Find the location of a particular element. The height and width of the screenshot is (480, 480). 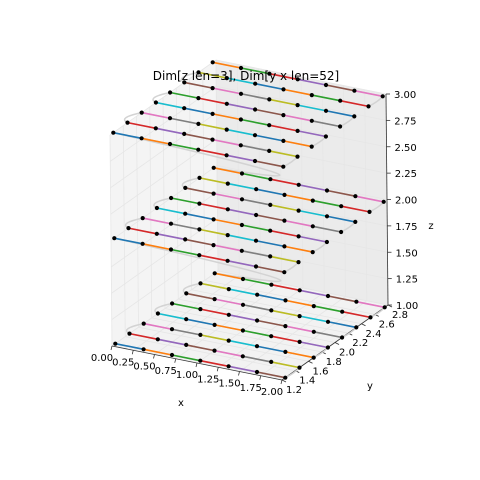

z-tick-label: 2.00 is located at coordinates (406, 201).